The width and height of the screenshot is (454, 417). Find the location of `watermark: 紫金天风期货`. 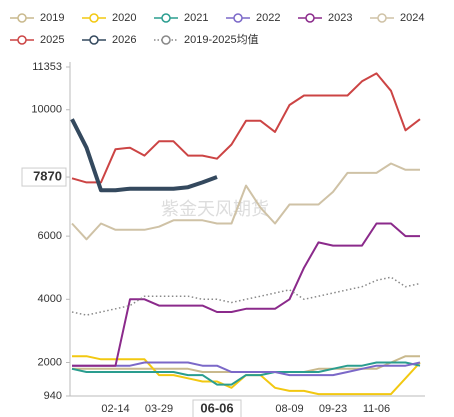

watermark: 紫金天风期货 is located at coordinates (215, 209).